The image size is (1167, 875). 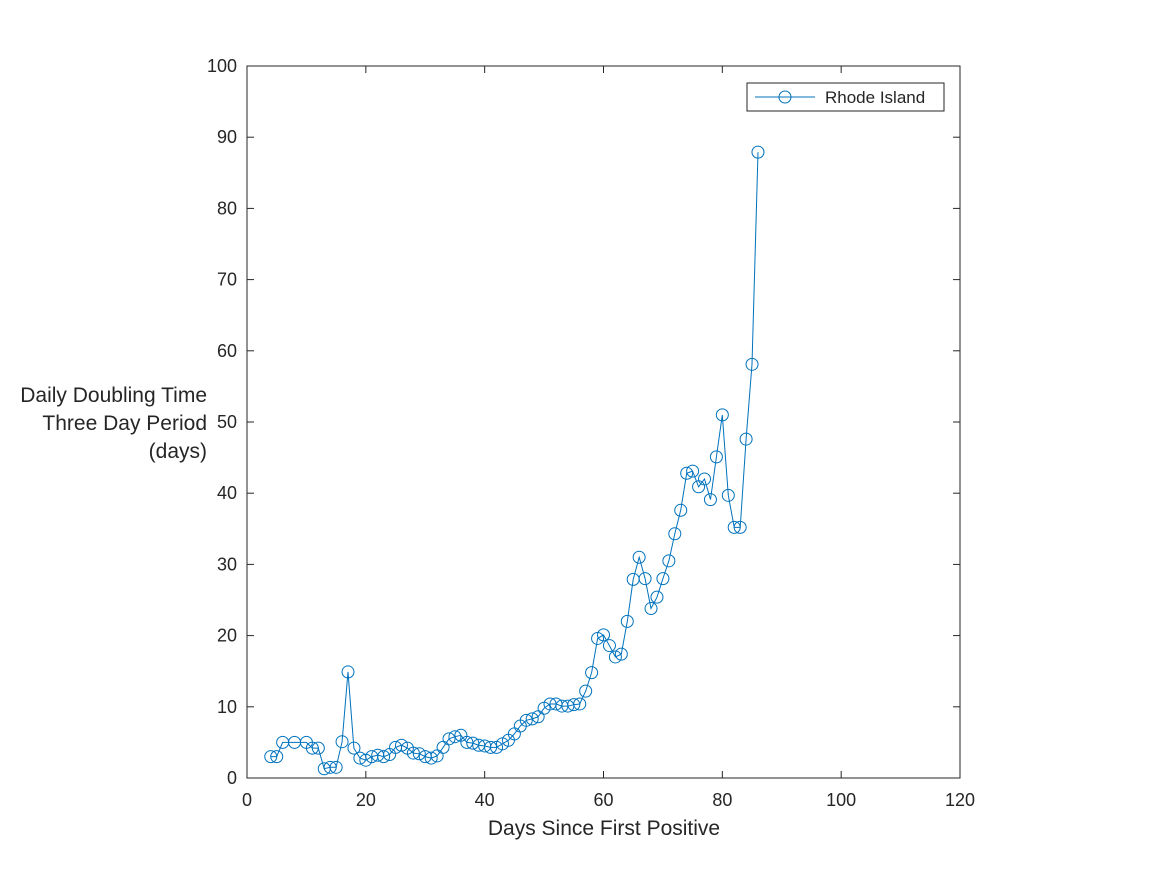 What do you see at coordinates (227, 208) in the screenshot?
I see `y-tick-label: 80` at bounding box center [227, 208].